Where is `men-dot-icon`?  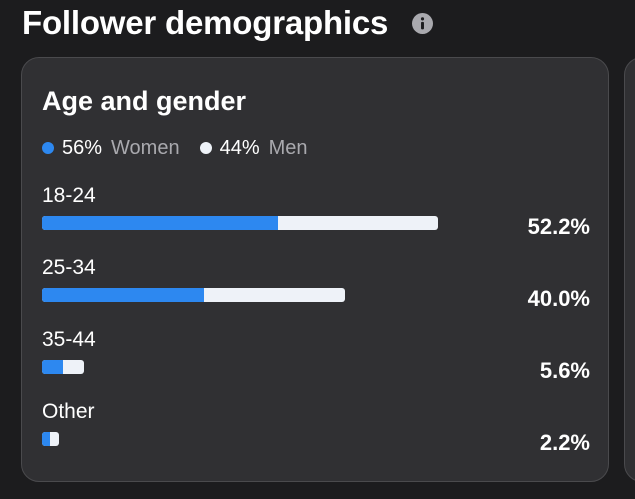 men-dot-icon is located at coordinates (205, 148).